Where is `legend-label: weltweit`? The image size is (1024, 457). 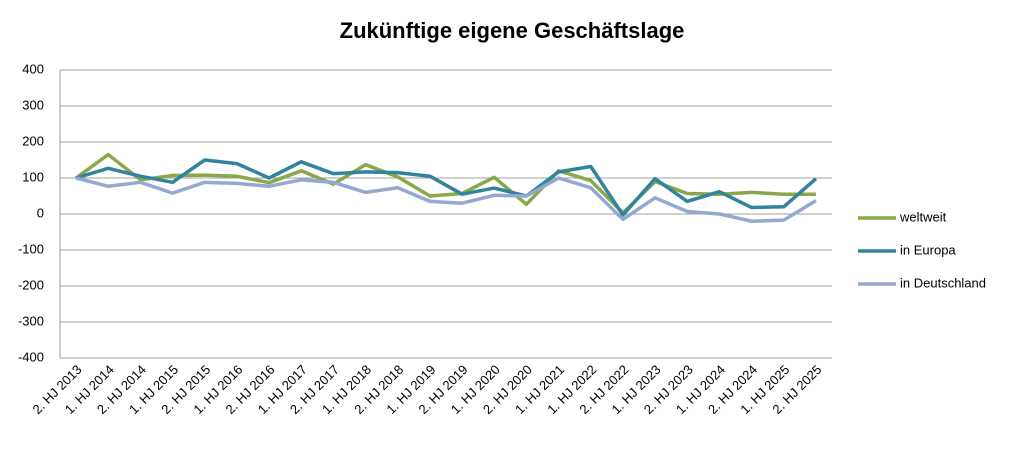 legend-label: weltweit is located at coordinates (923, 216).